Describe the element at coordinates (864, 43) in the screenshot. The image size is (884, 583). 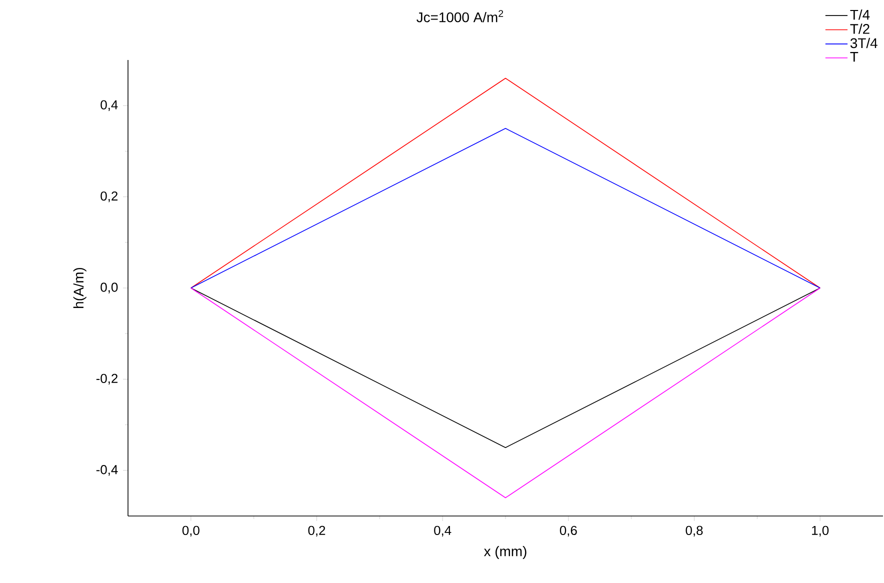
I see `legend-label: 3T/4` at that location.